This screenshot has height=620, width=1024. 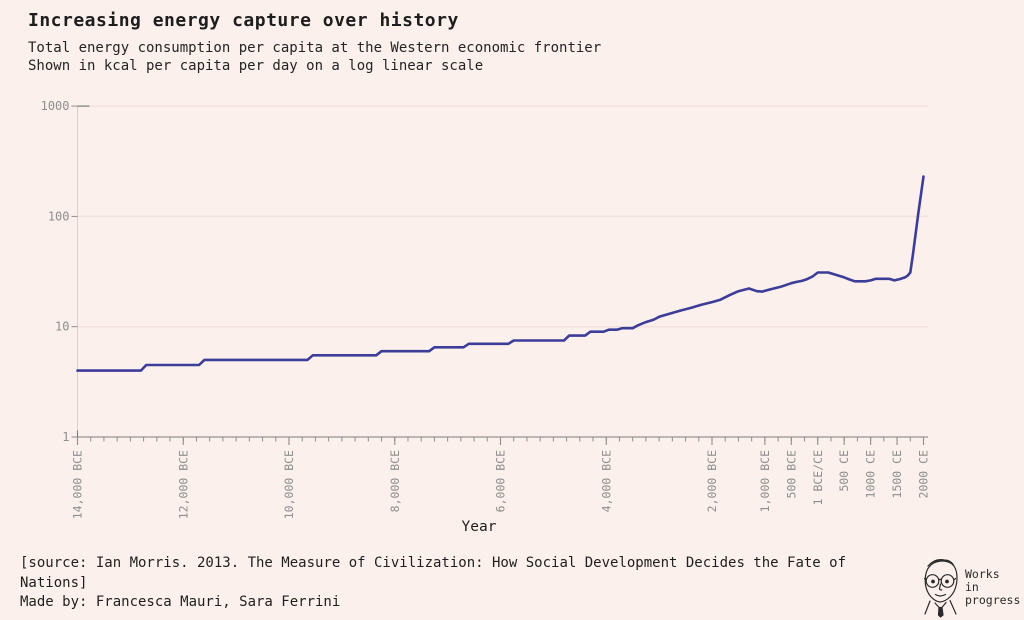 I want to click on x-axis-tick-label: 1000 CE, so click(x=871, y=474).